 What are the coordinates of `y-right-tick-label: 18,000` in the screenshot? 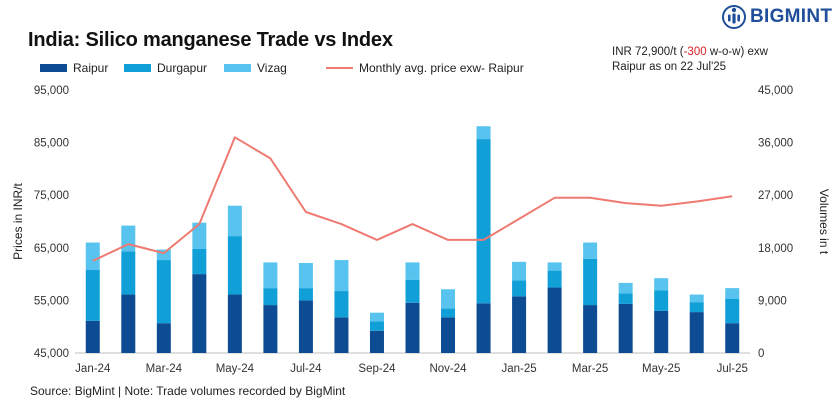 It's located at (775, 249).